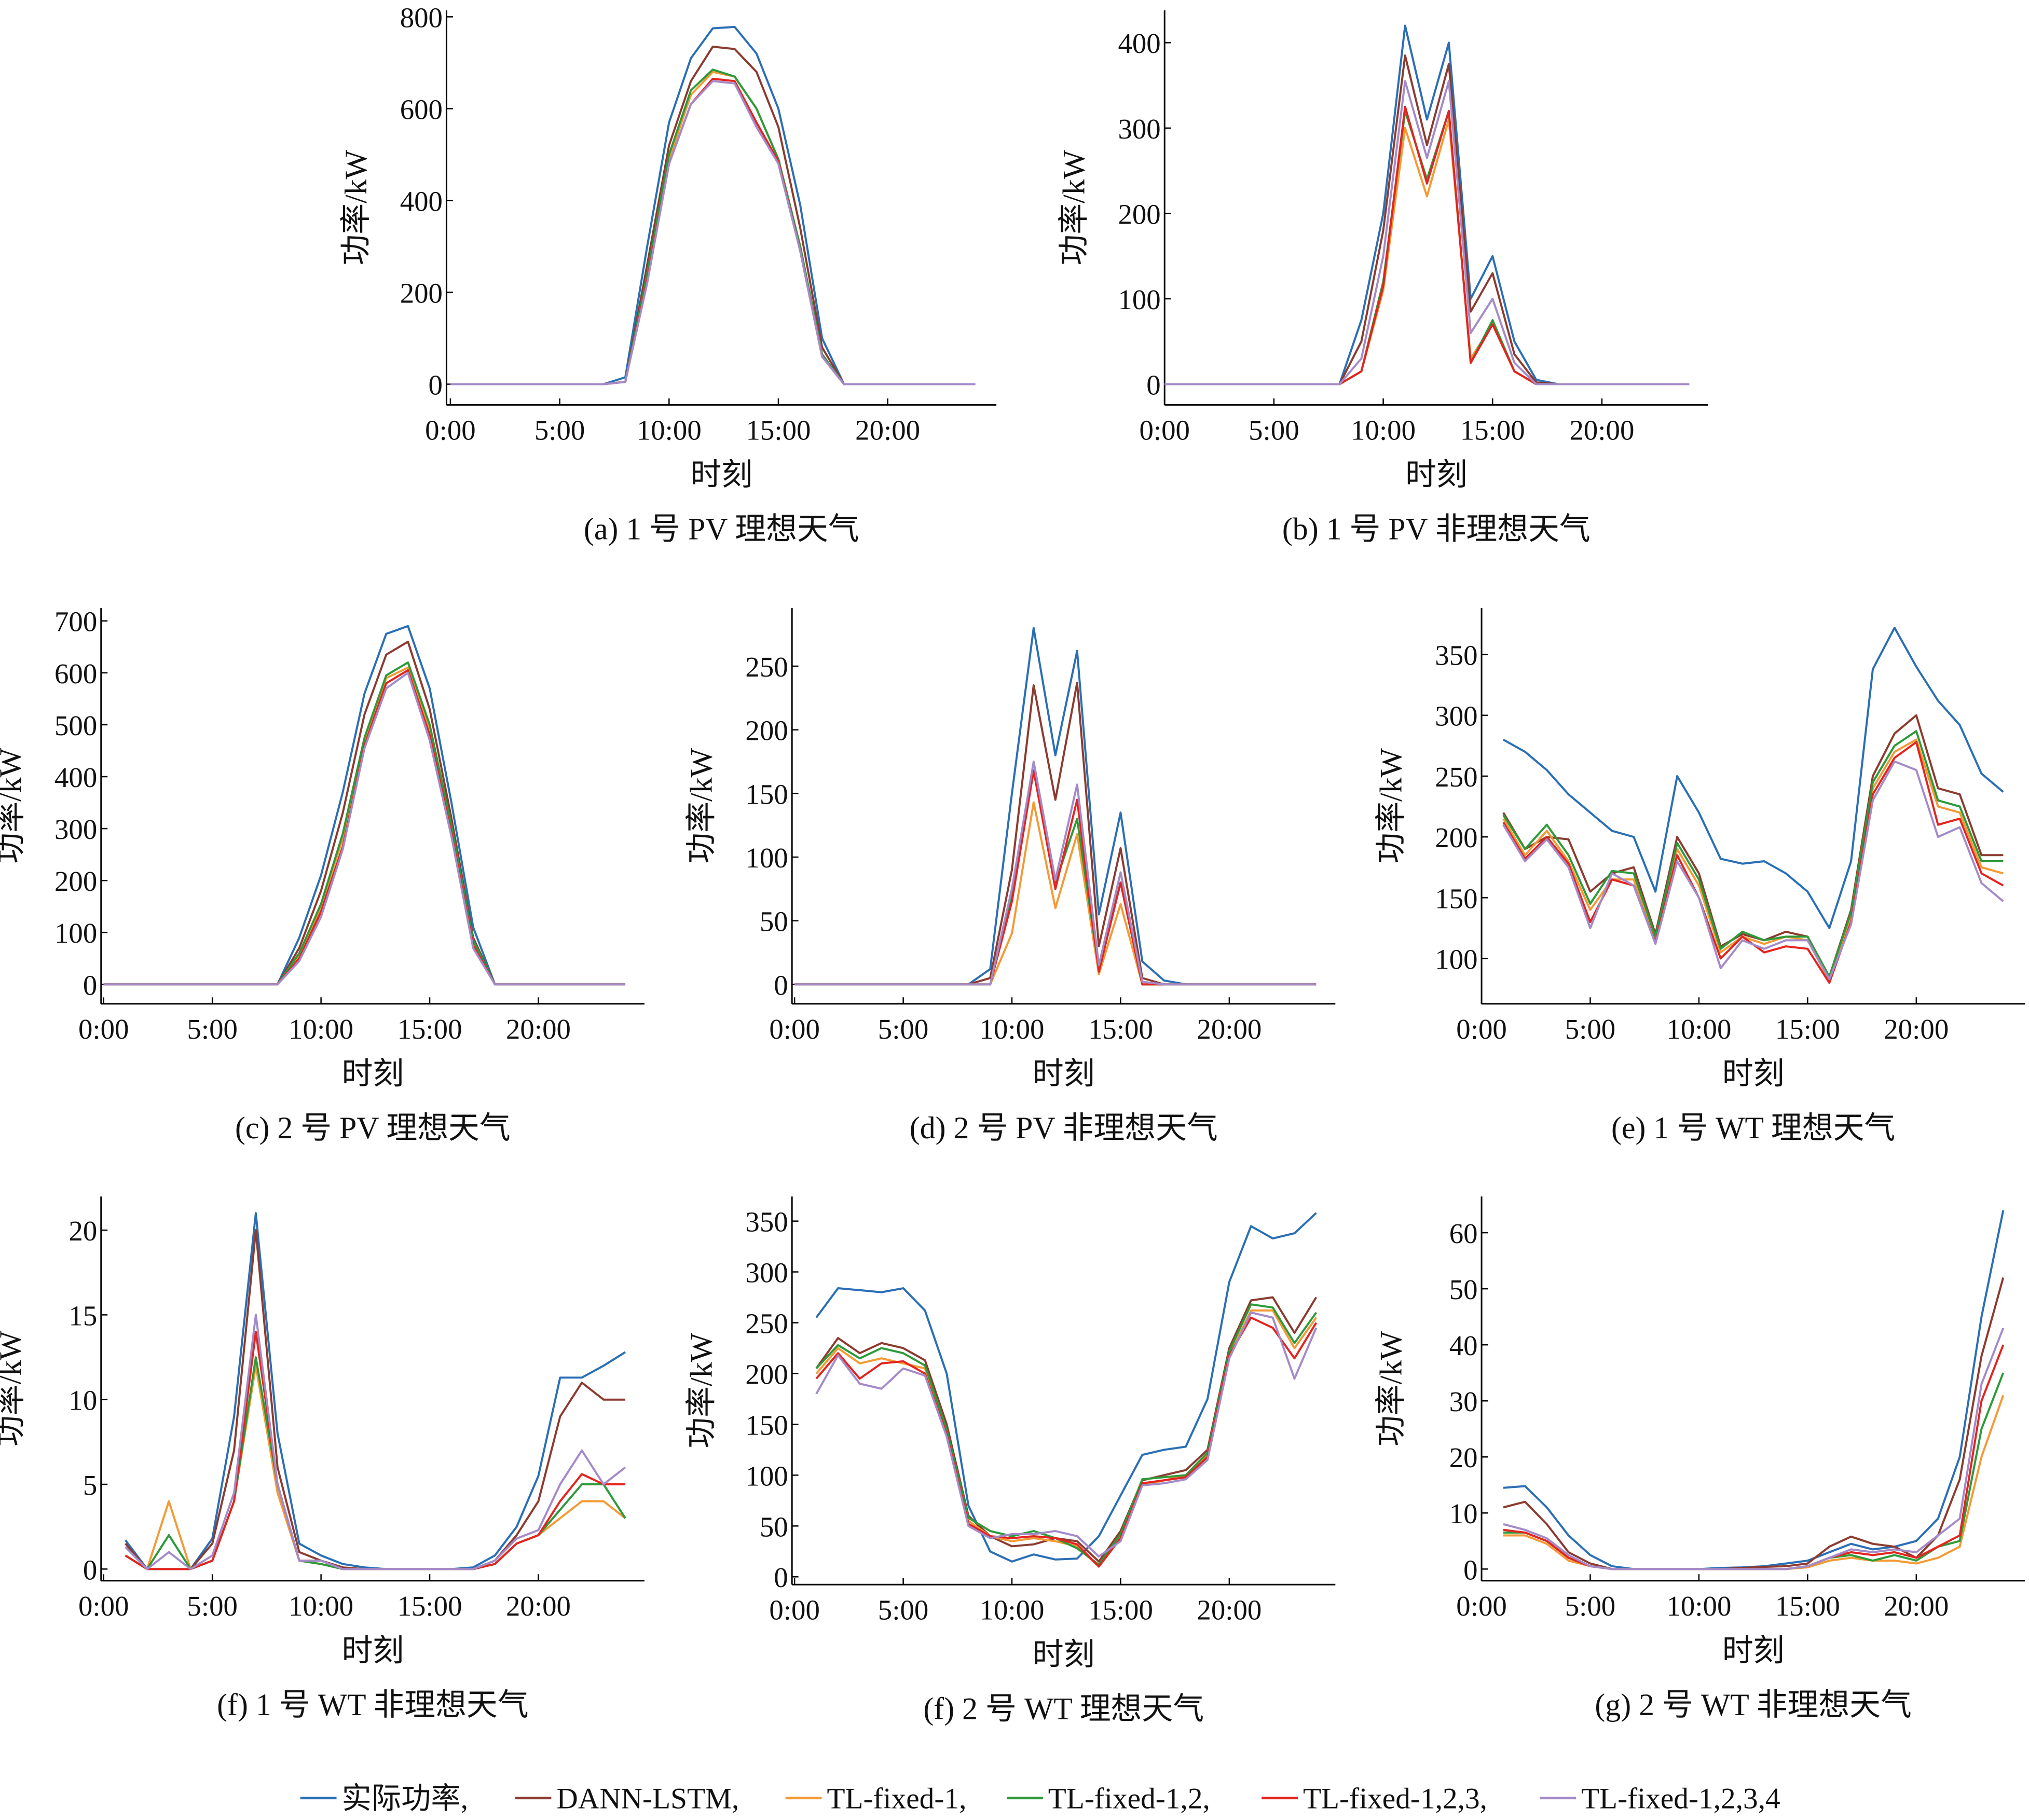 This screenshot has width=2029, height=1820. I want to click on y-tick-label: 5, so click(90, 1485).